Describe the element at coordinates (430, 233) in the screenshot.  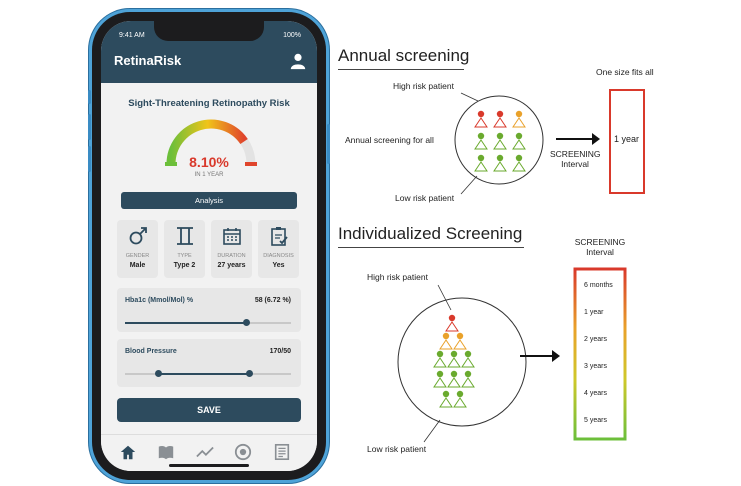
I see `individual-title: Individualized Screening` at that location.